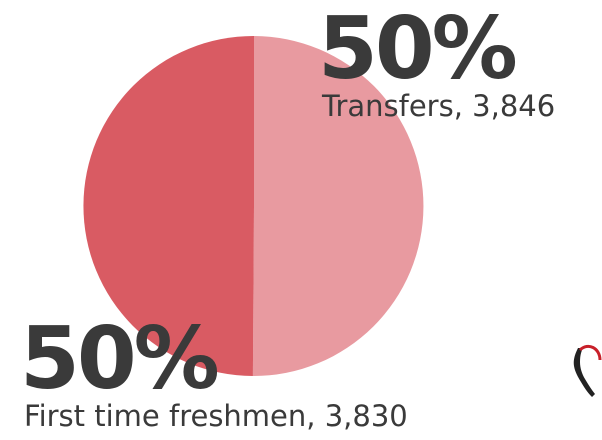 The image size is (602, 440). Describe the element at coordinates (584, 372) in the screenshot. I see `logo-state-shape` at that location.